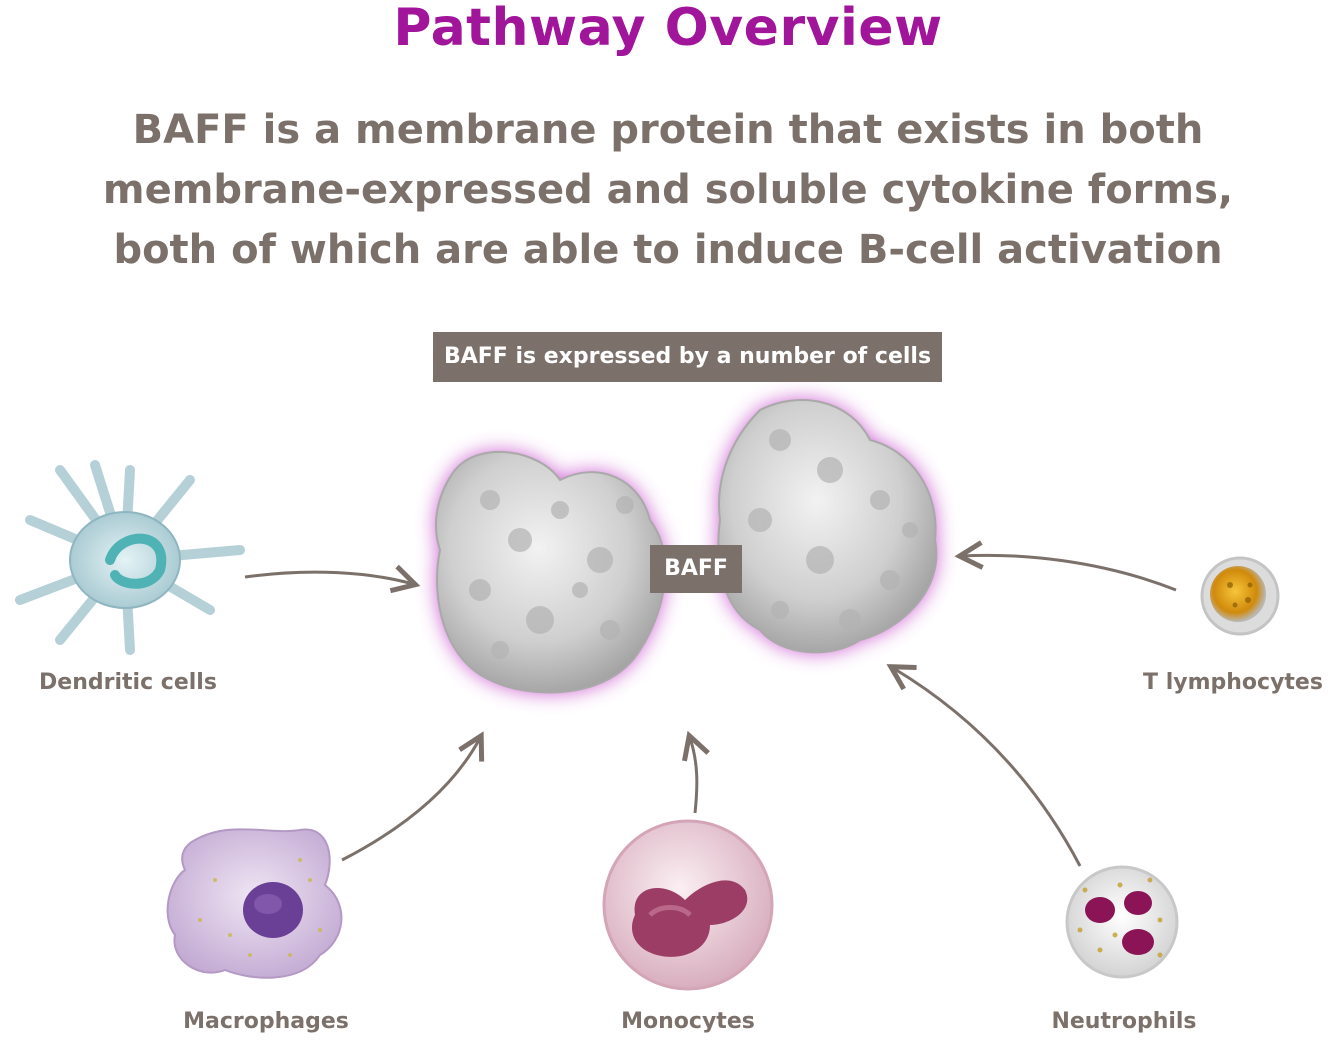  I want to click on neutrophil-icon, so click(1122, 922).